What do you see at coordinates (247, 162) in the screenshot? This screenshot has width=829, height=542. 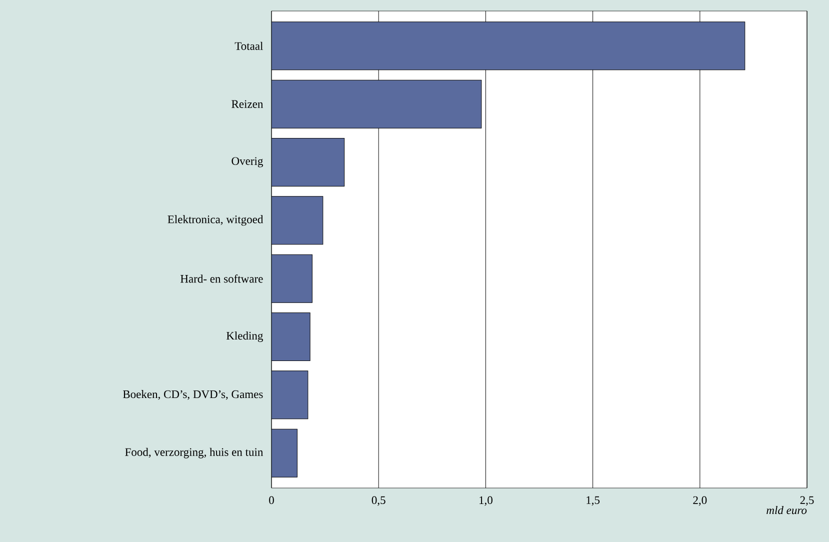 I see `y-tick-label: Overig` at bounding box center [247, 162].